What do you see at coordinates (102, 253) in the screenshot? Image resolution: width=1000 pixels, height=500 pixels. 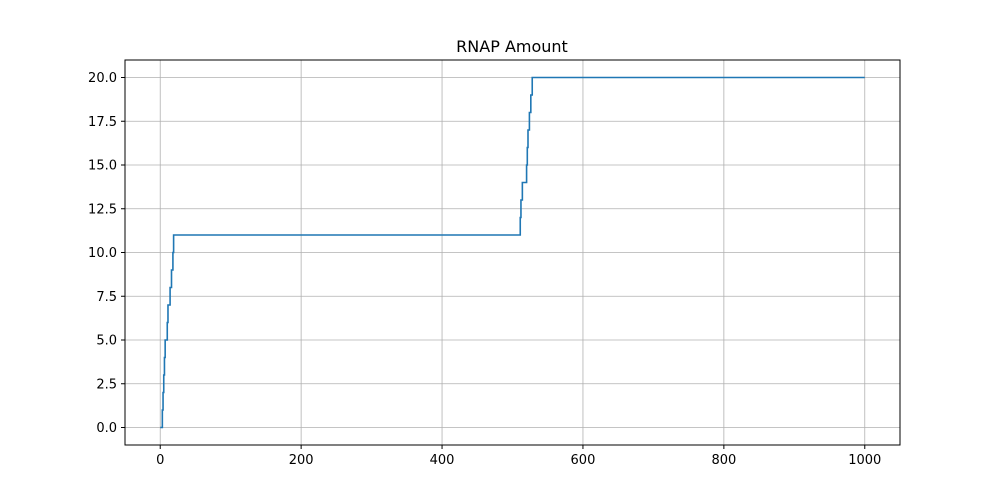 I see `y-tick-label: 10.0` at bounding box center [102, 253].